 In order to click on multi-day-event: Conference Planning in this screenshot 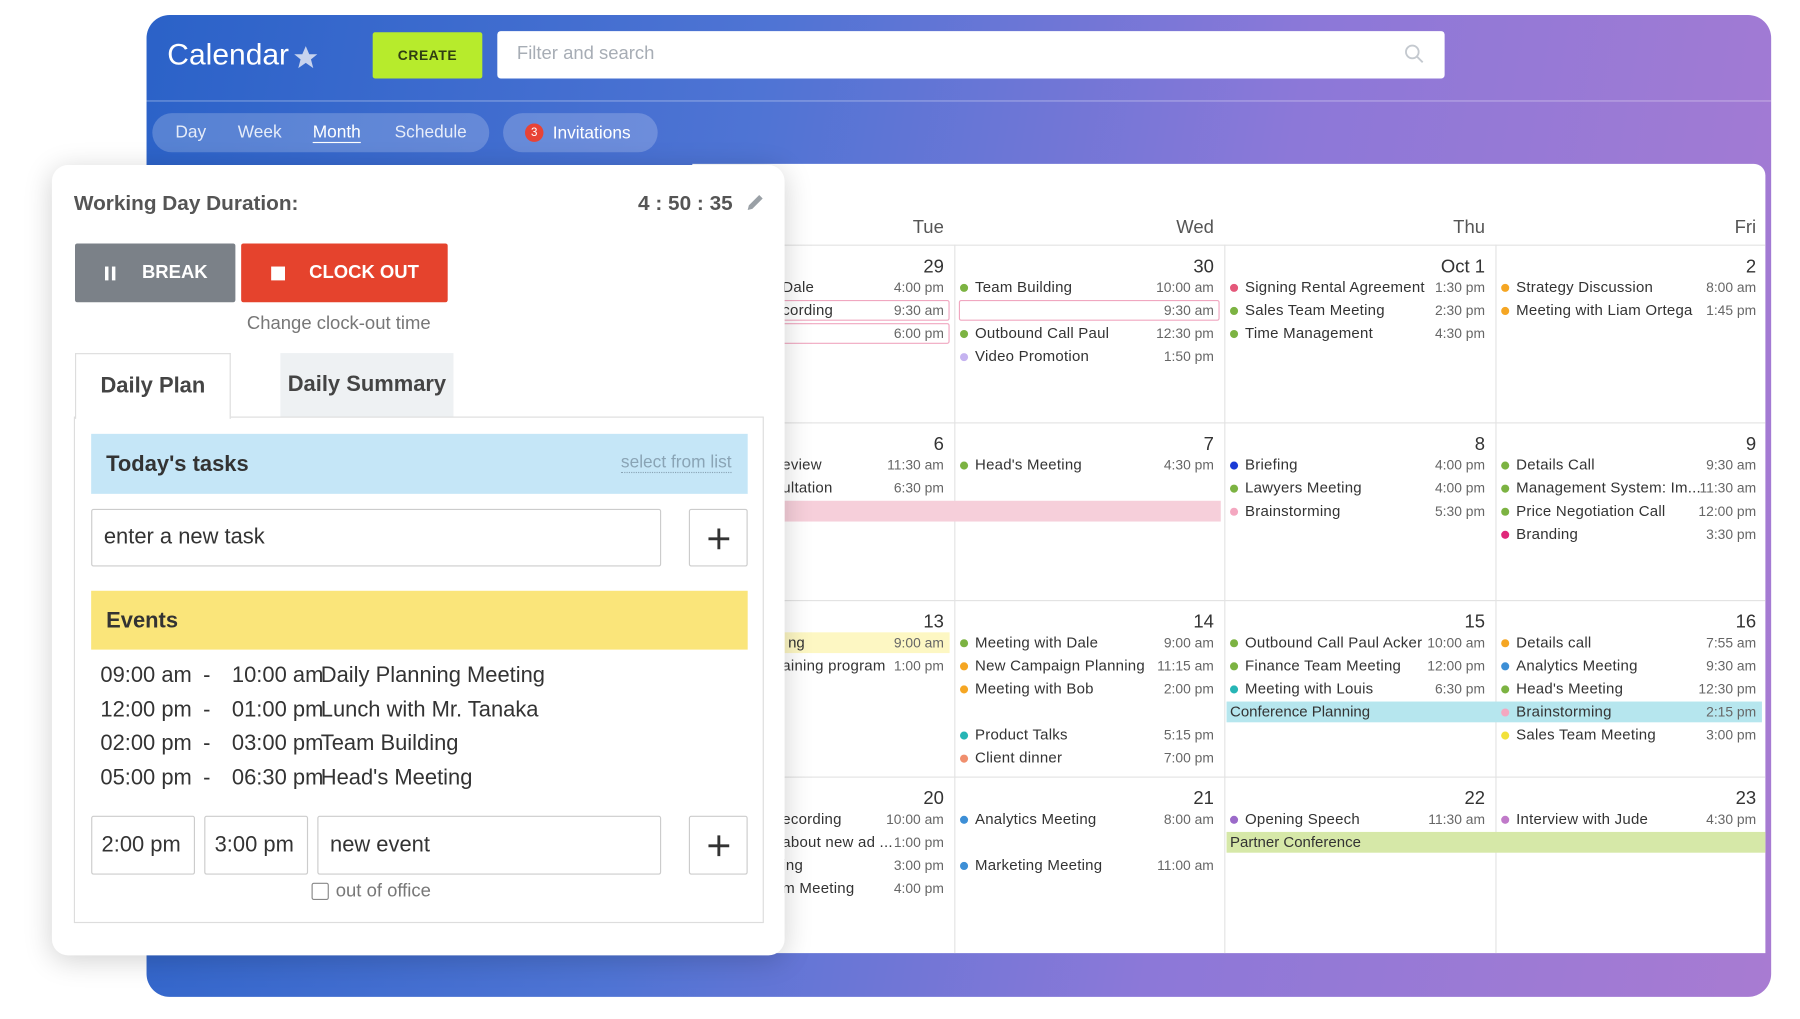, I will do `click(1494, 712)`.